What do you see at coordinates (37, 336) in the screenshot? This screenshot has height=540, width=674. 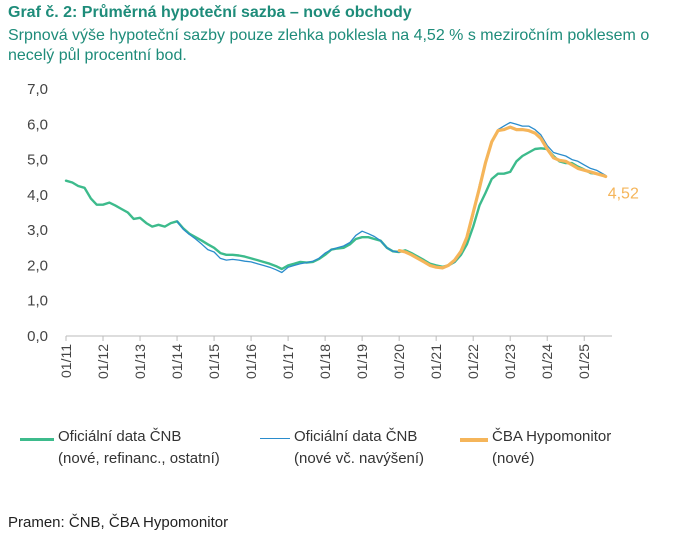 I see `y-tick-label: 0,0` at bounding box center [37, 336].